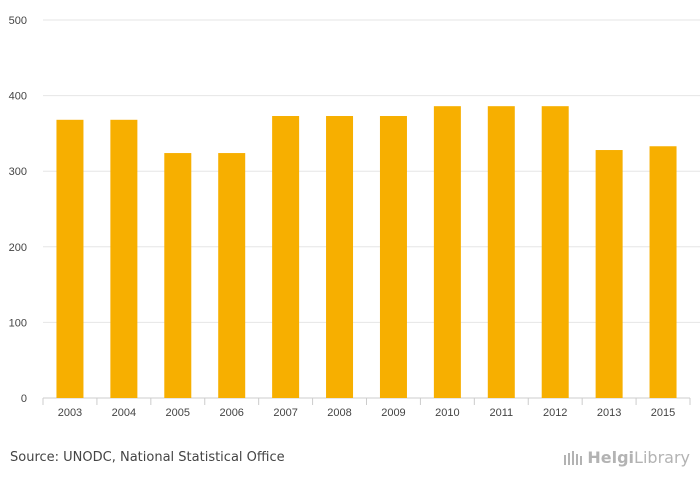 This screenshot has height=483, width=700. Describe the element at coordinates (231, 413) in the screenshot. I see `x-tick-label: 2006` at that location.